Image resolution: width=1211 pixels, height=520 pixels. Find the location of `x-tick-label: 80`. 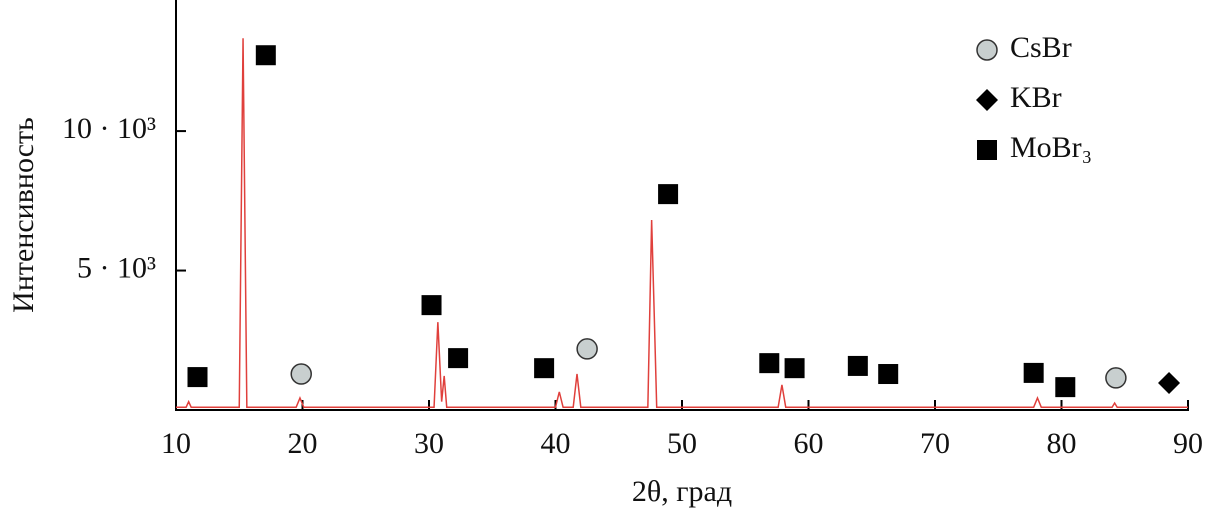

x-tick-label: 80 is located at coordinates (1062, 443).